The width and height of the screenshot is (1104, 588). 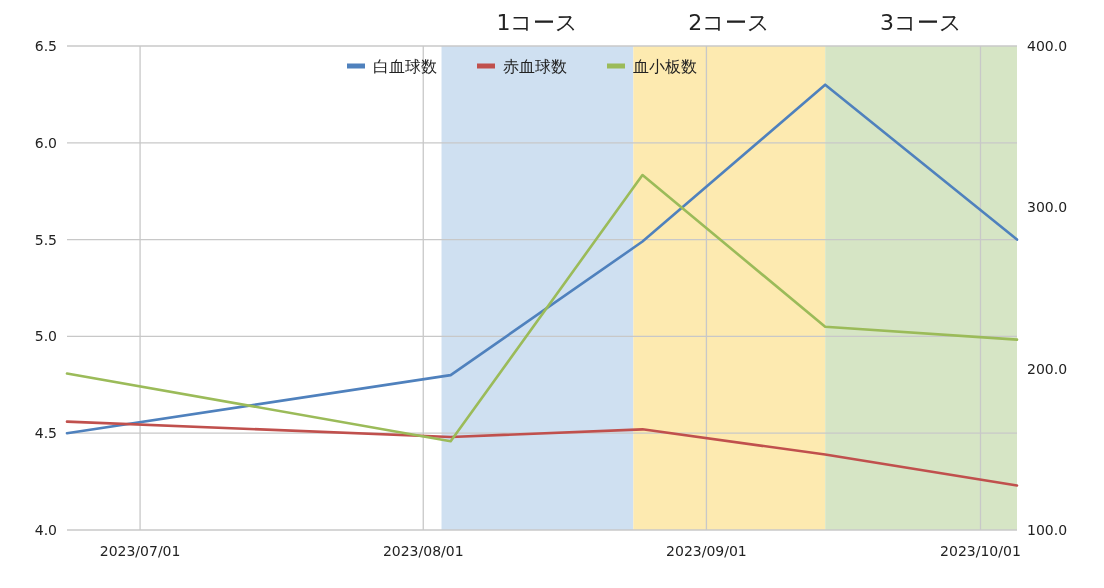 What do you see at coordinates (45, 46) in the screenshot?
I see `y-tick-label: 6.5` at bounding box center [45, 46].